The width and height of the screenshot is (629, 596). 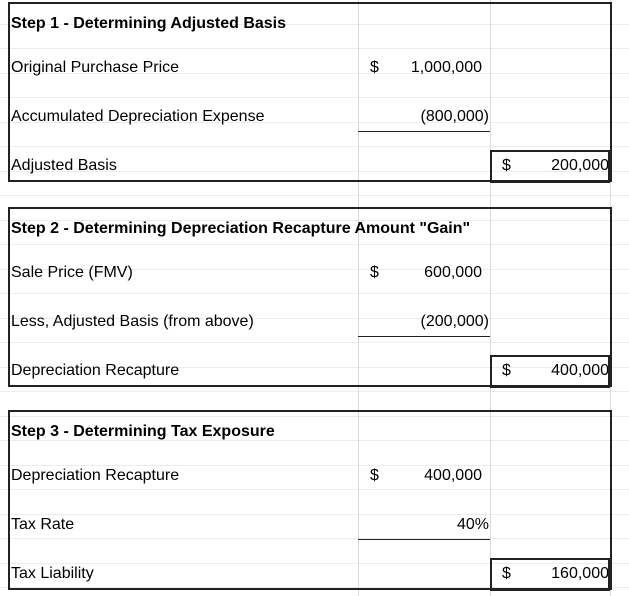 What do you see at coordinates (138, 116) in the screenshot?
I see `row-label: Accumulated Depreciation Expense` at bounding box center [138, 116].